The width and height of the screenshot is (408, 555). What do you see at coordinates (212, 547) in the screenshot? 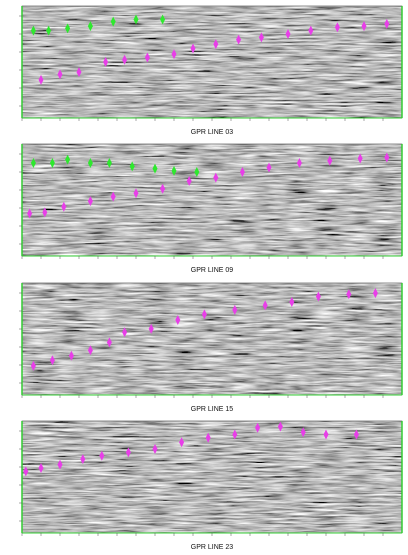
I see `panel-caption: GPR LINE 23` at bounding box center [212, 547].